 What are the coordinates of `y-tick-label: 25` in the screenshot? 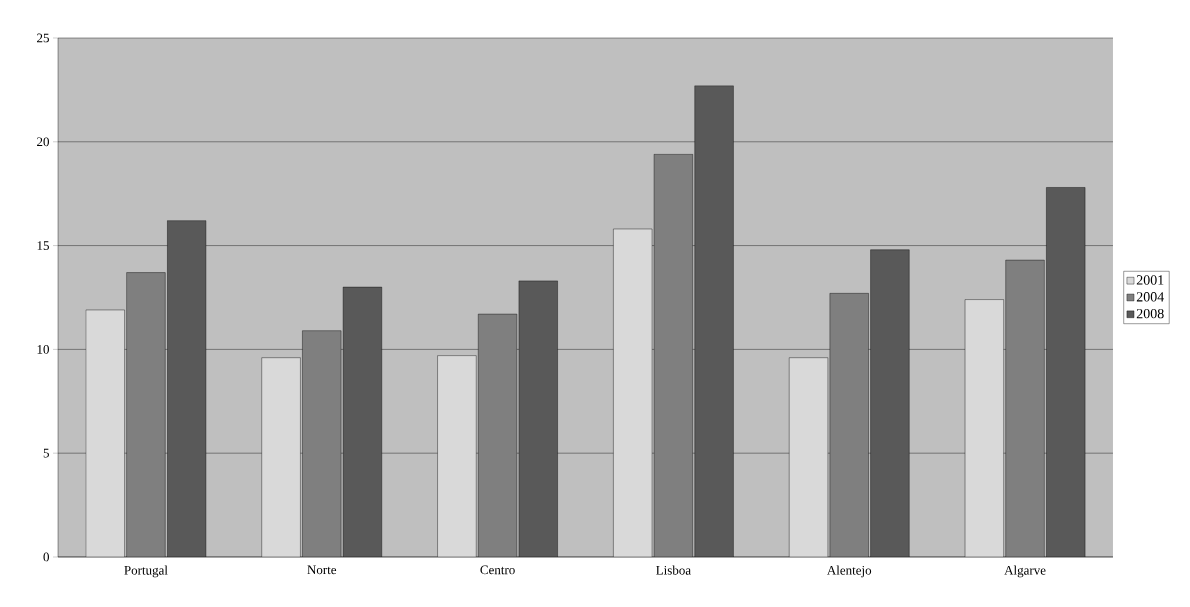 It's located at (43, 38).